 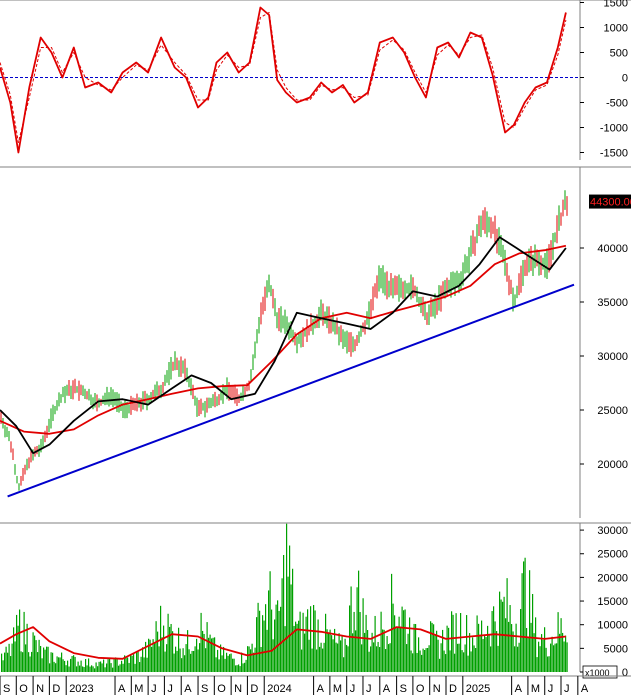 I want to click on oscillator-y-tick-label: 0, so click(x=625, y=79).